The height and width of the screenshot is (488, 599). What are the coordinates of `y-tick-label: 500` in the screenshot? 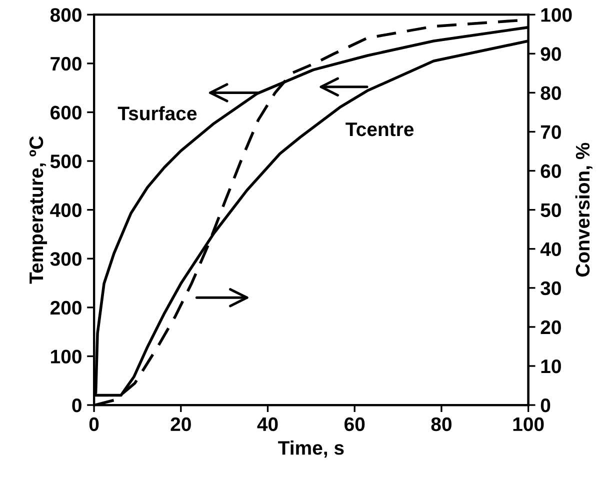 It's located at (66, 161).